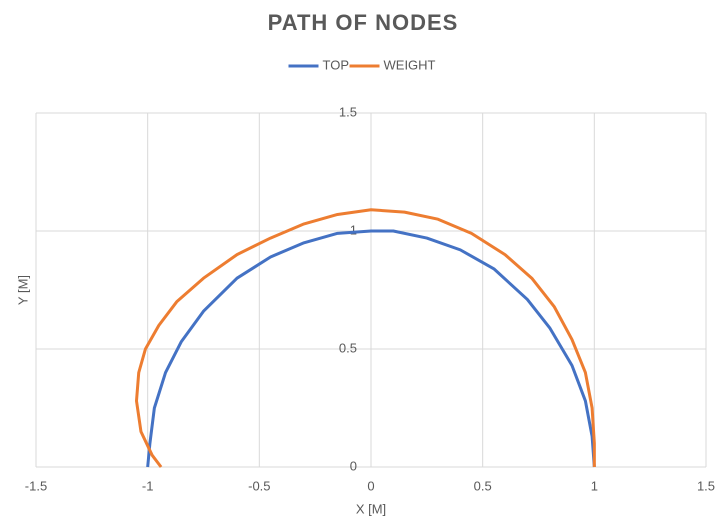 Image resolution: width=726 pixels, height=531 pixels. I want to click on chart-title: PATH OF NODES, so click(363, 22).